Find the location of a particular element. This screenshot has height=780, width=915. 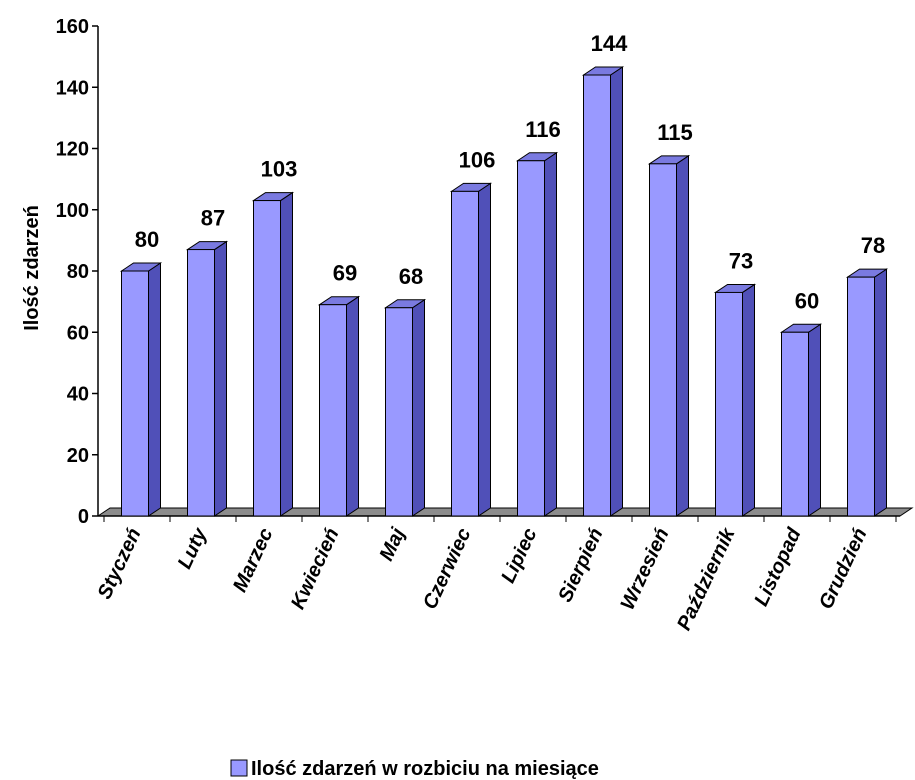

x-tick-label: Marzec is located at coordinates (253, 560).